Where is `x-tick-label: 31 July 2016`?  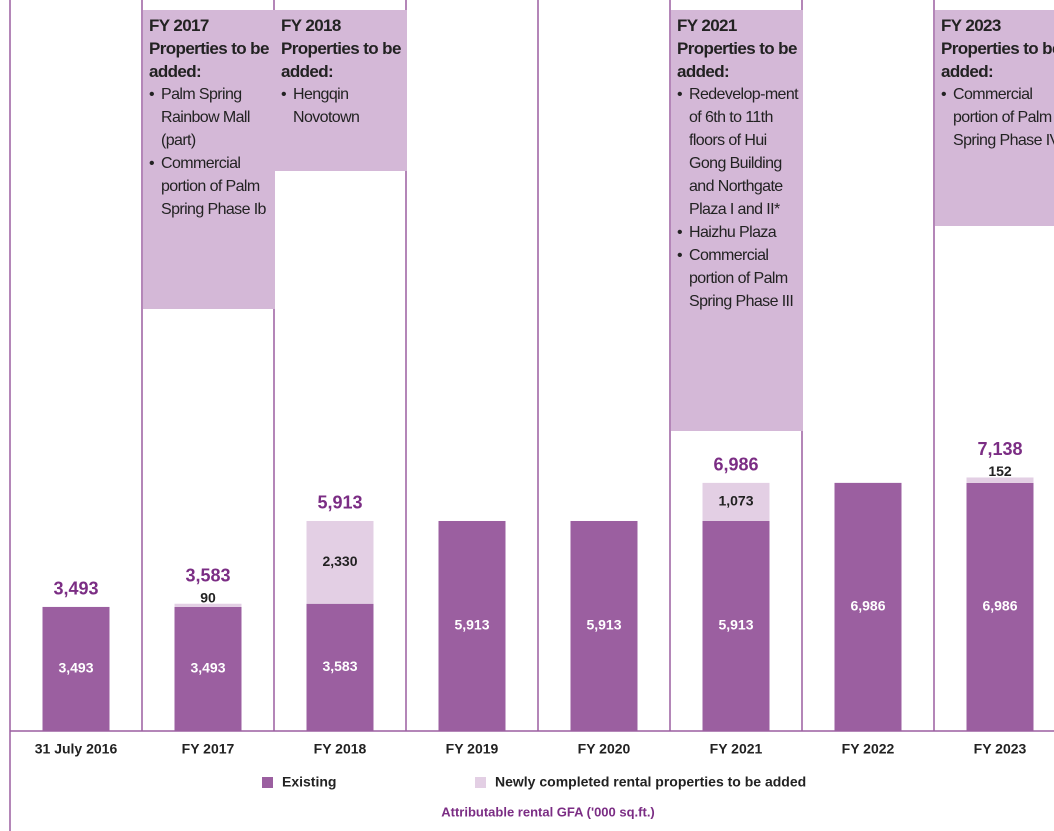
x-tick-label: 31 July 2016 is located at coordinates (76, 749).